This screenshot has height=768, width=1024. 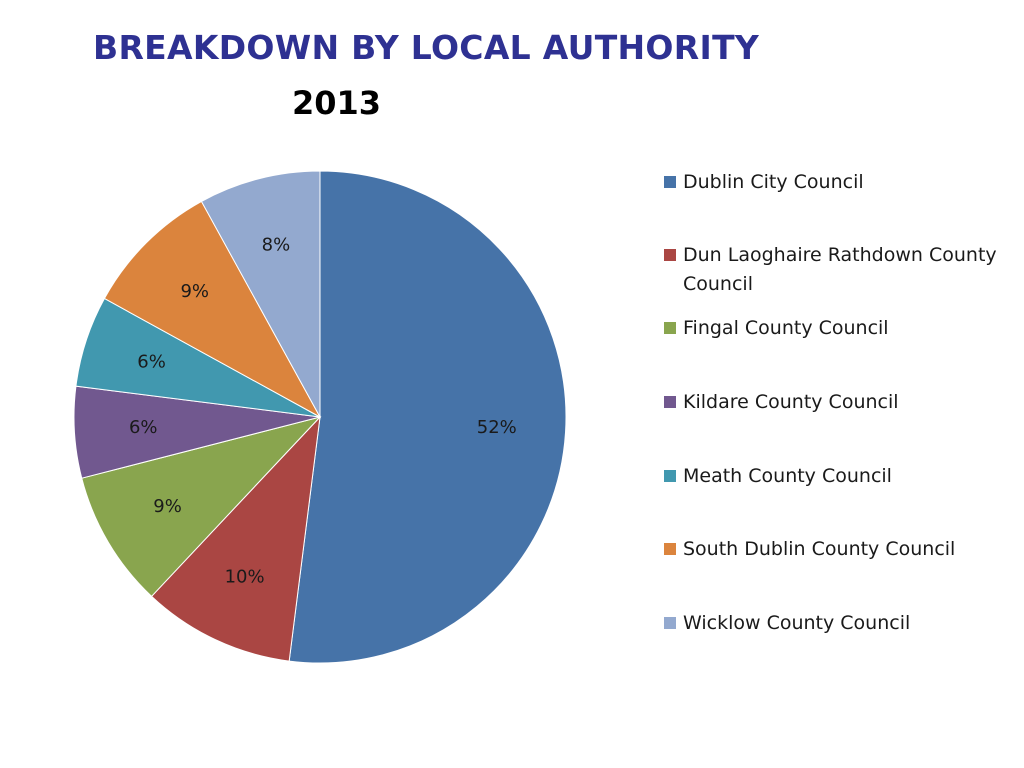 I want to click on legend-item: Dublin City Council, so click(x=834, y=182).